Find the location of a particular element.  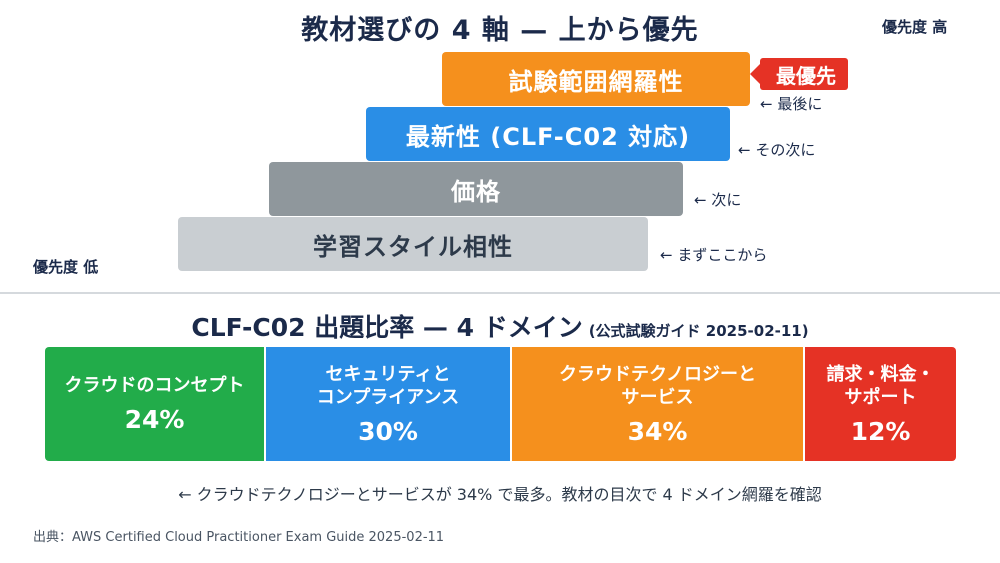

domain-cloud-concepts: クラウドのコンセプト 24% is located at coordinates (155, 404).